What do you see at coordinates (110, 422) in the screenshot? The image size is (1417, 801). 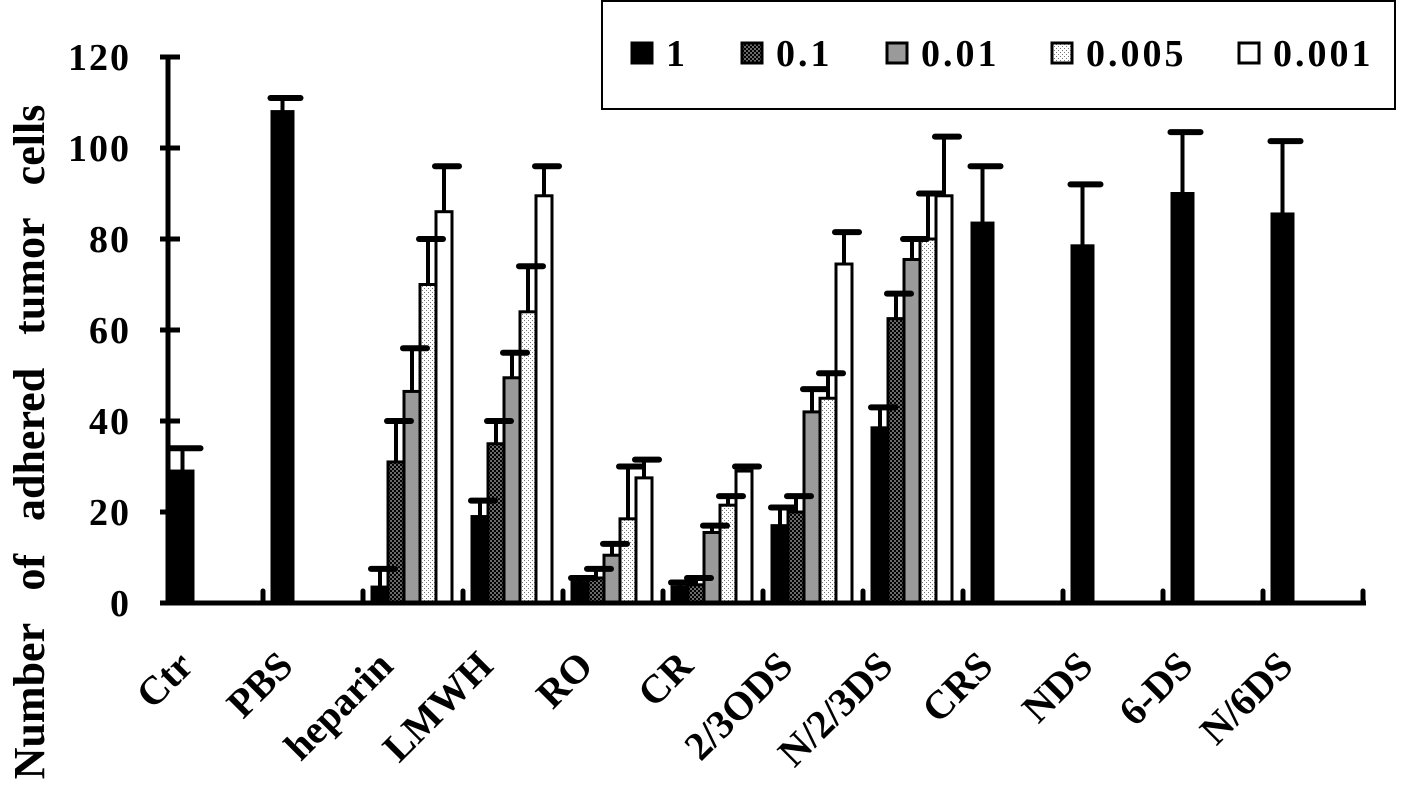 I see `y-tick-label: 40` at bounding box center [110, 422].